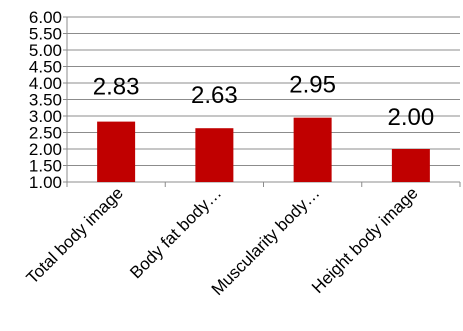 Image resolution: width=463 pixels, height=331 pixels. Describe the element at coordinates (45, 182) in the screenshot. I see `y-tick-label-1.00: 1.00` at that location.